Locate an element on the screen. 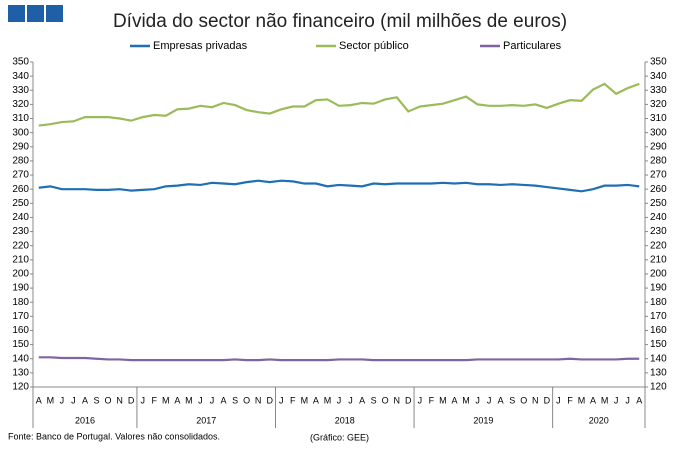 The height and width of the screenshot is (450, 680). series-line is located at coordinates (339, 186).